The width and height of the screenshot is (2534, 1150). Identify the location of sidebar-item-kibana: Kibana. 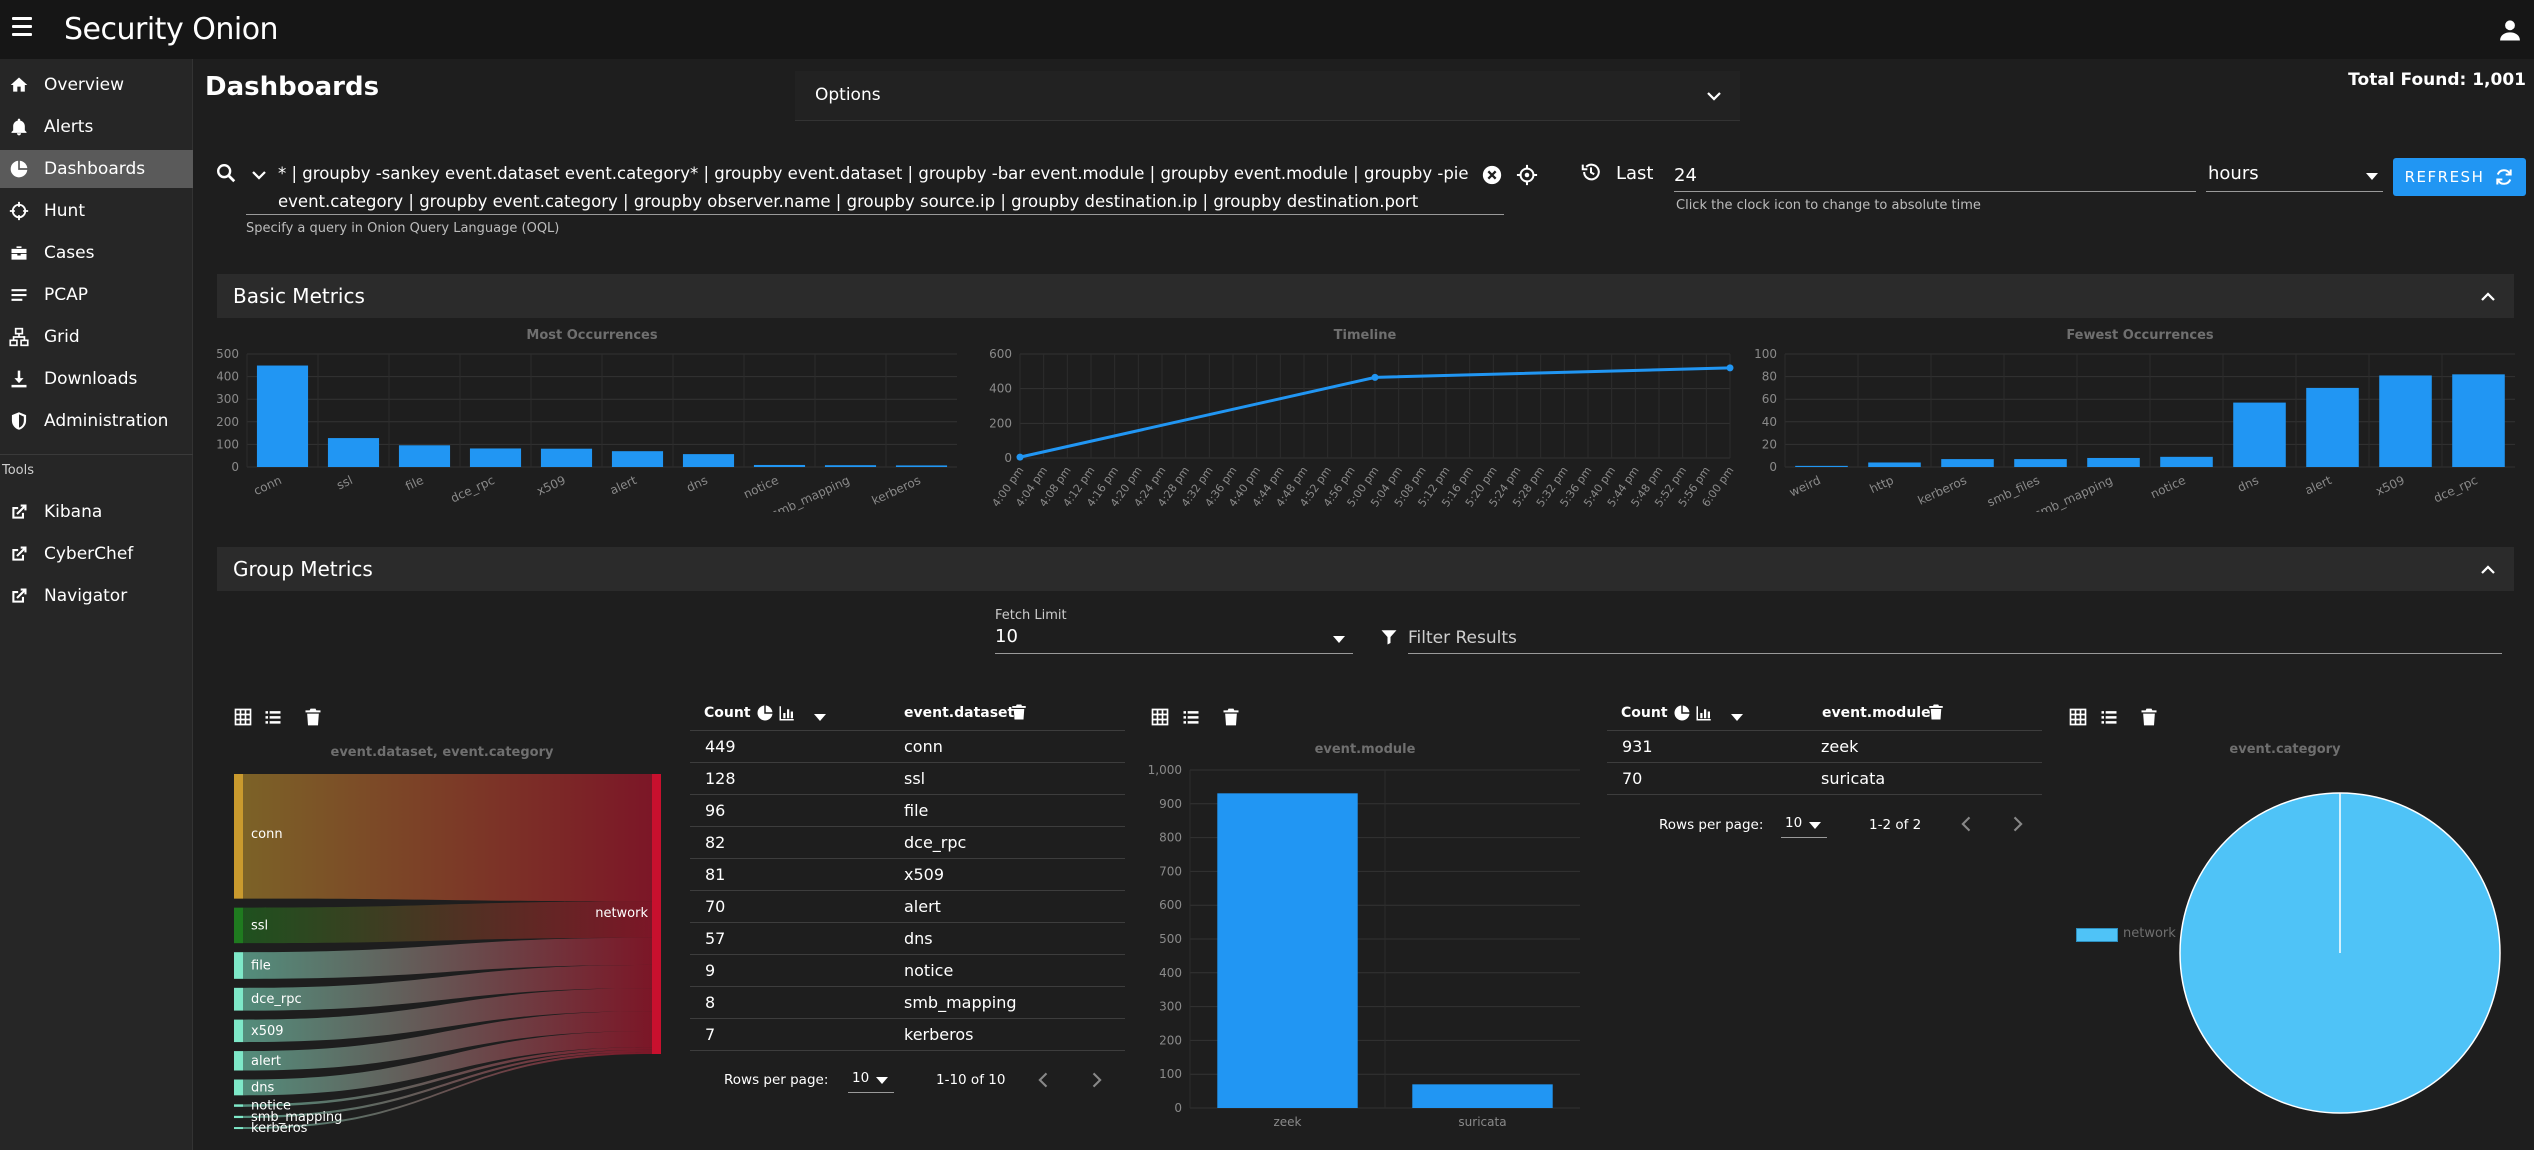
(96, 512).